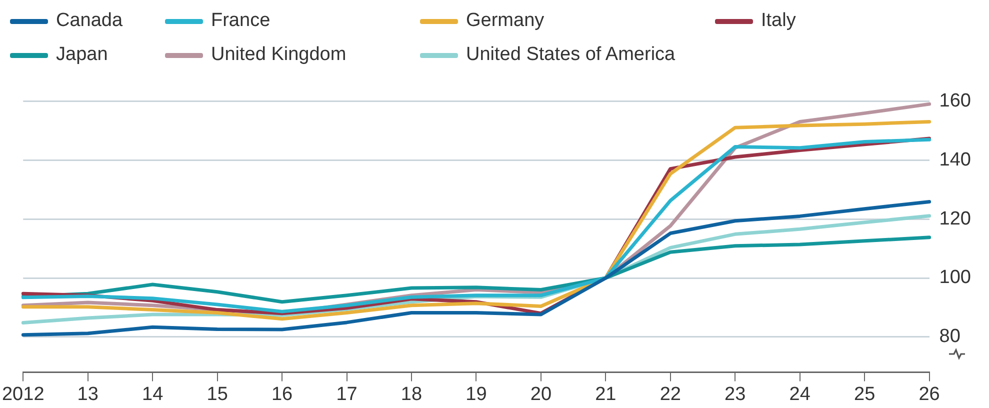 This screenshot has height=408, width=989. I want to click on legend-label: Japan, so click(82, 55).